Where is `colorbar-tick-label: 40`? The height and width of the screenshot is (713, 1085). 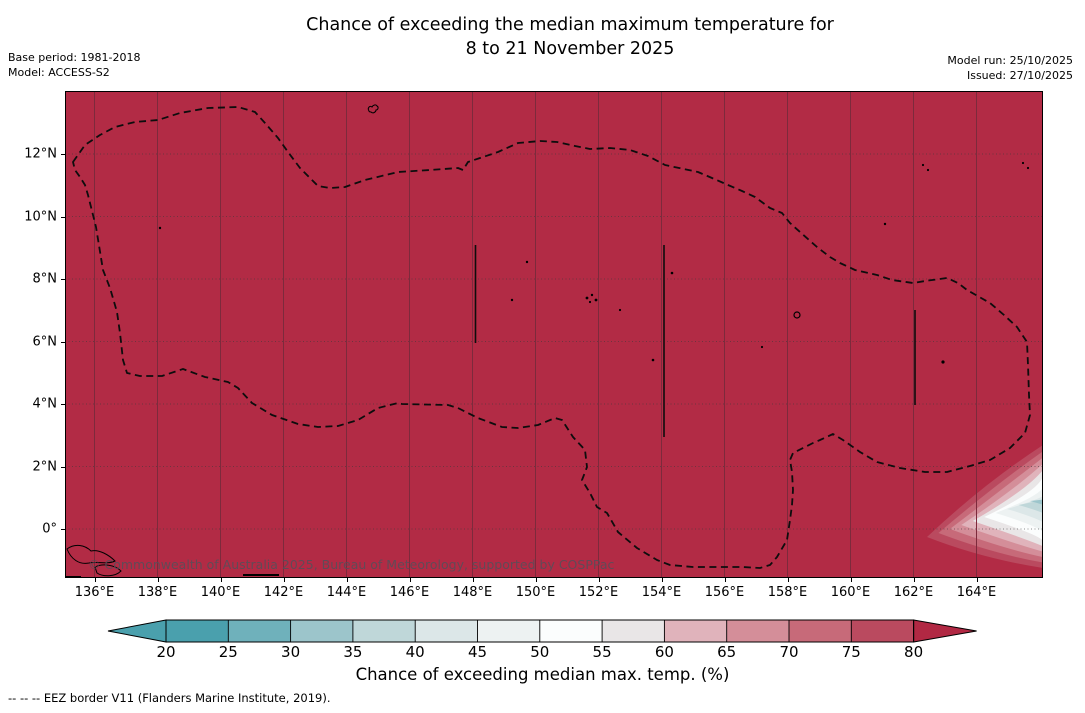
colorbar-tick-label: 40 is located at coordinates (415, 652).